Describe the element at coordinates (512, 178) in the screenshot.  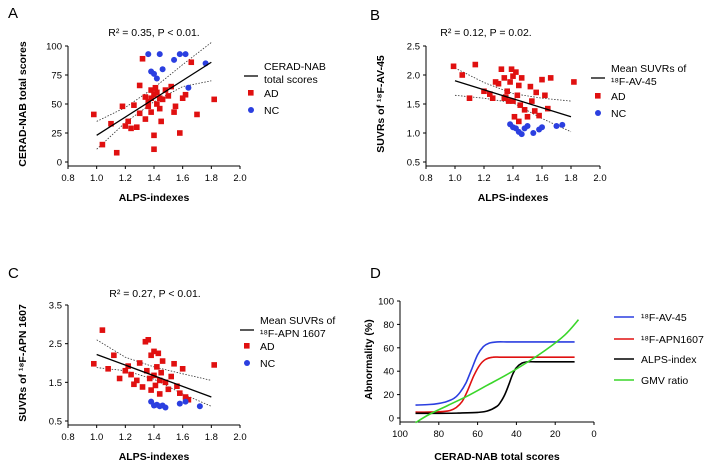
I see `x-tick-label: 1.4` at that location.